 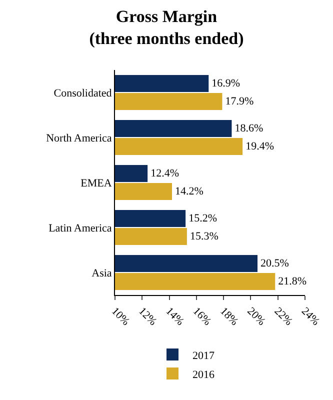 I want to click on x-tick-label: 18%, so click(x=229, y=316).